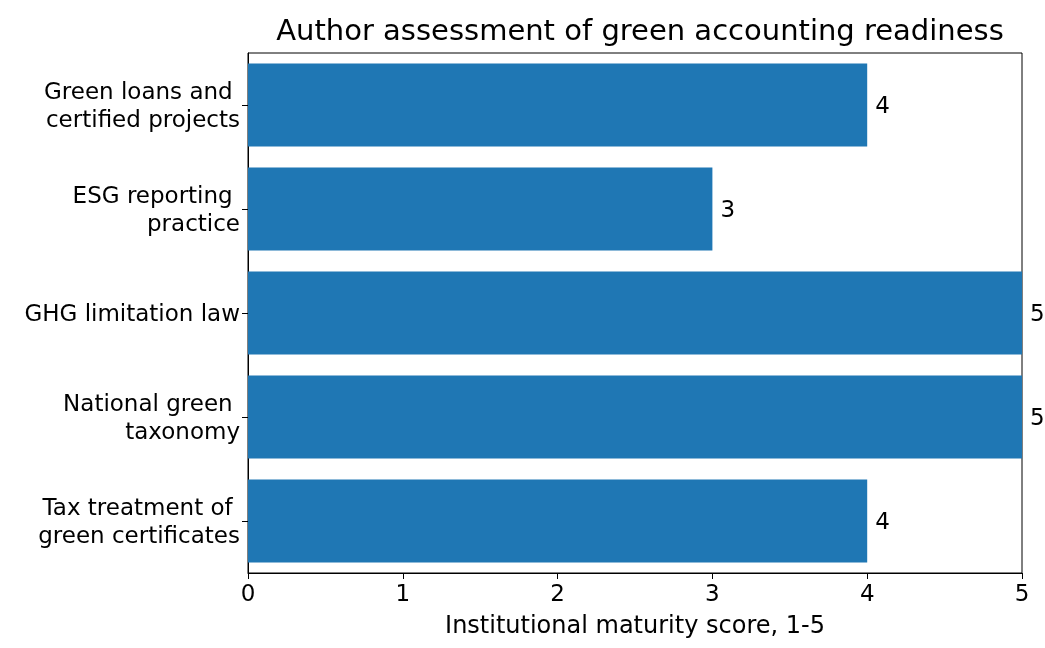 The height and width of the screenshot is (648, 1045). I want to click on x-tick-label: 2, so click(557, 592).